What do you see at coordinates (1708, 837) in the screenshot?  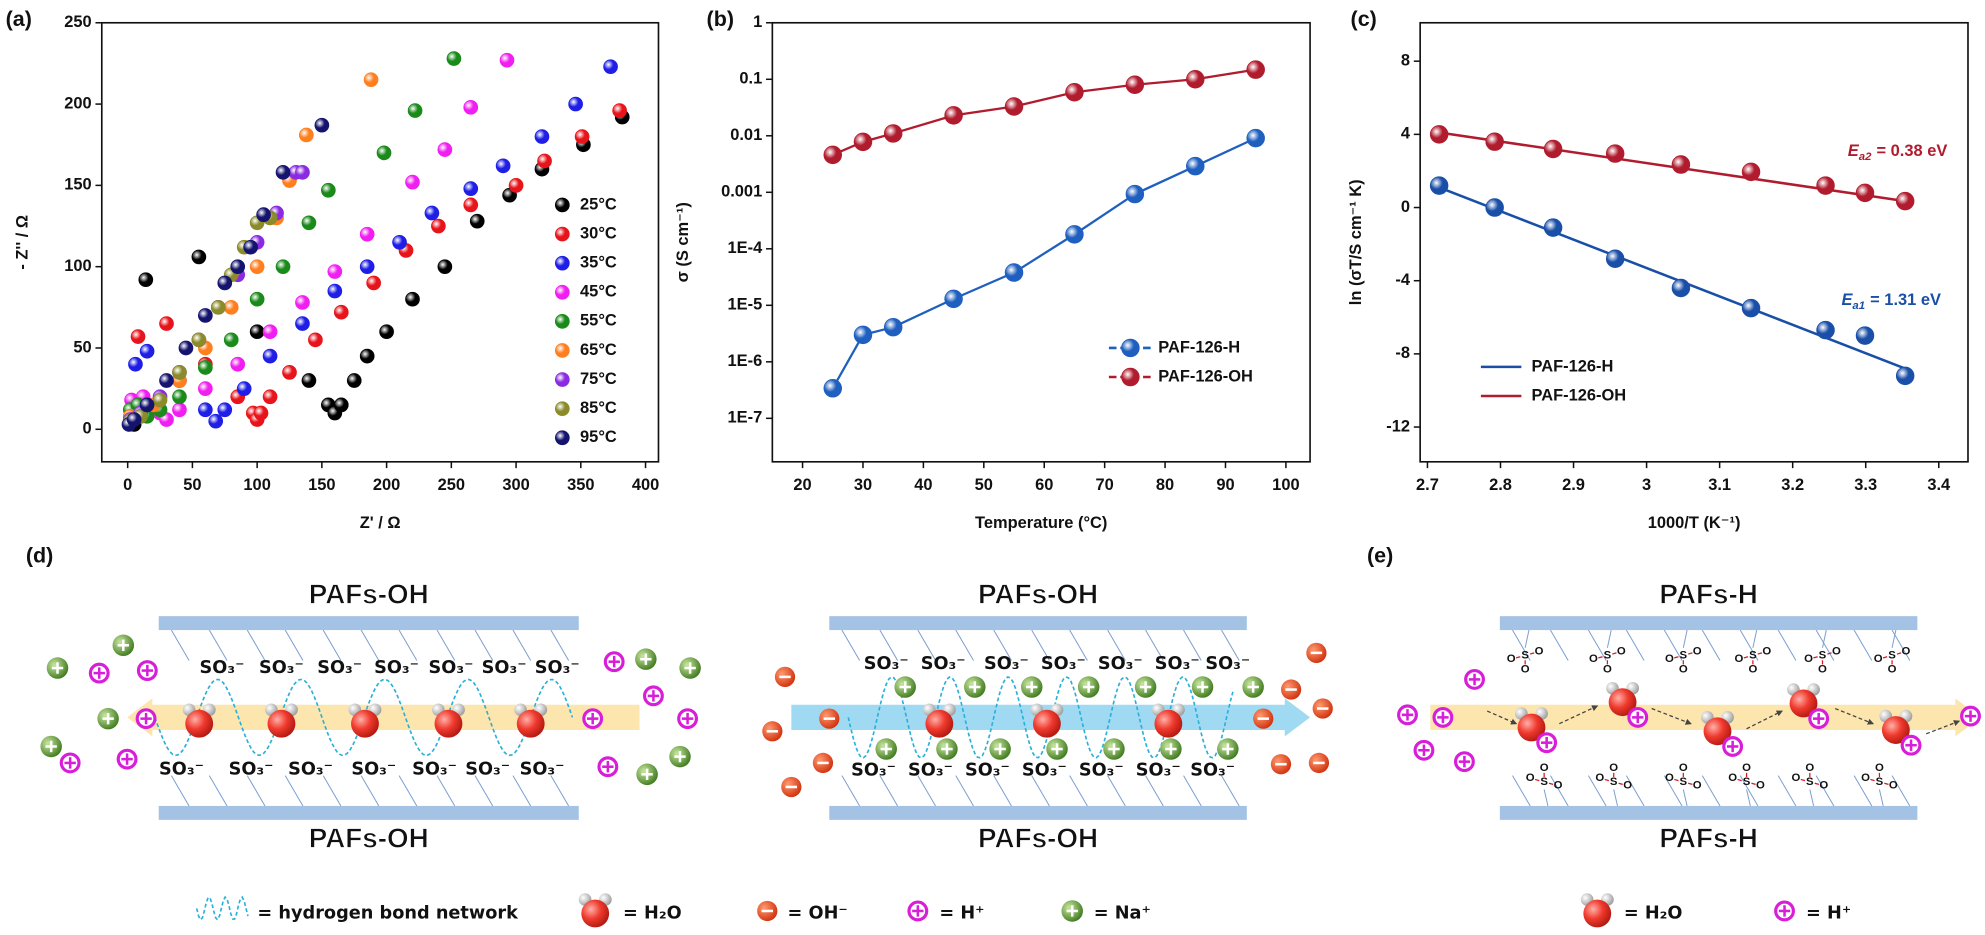 I see `framework-title: PAFs-H` at bounding box center [1708, 837].